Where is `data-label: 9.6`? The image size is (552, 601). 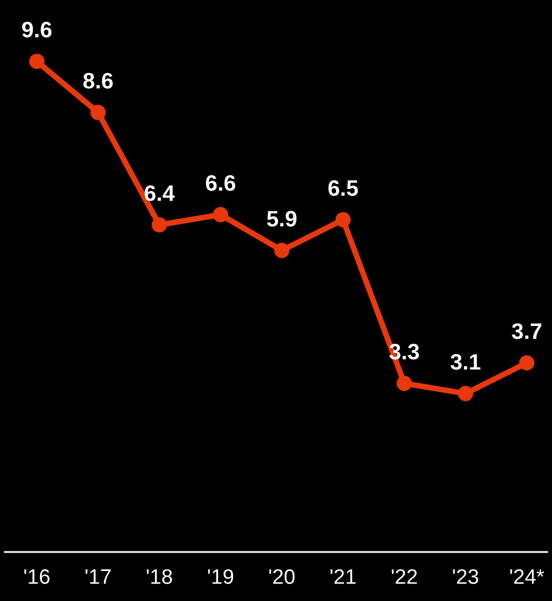
data-label: 9.6 is located at coordinates (37, 30).